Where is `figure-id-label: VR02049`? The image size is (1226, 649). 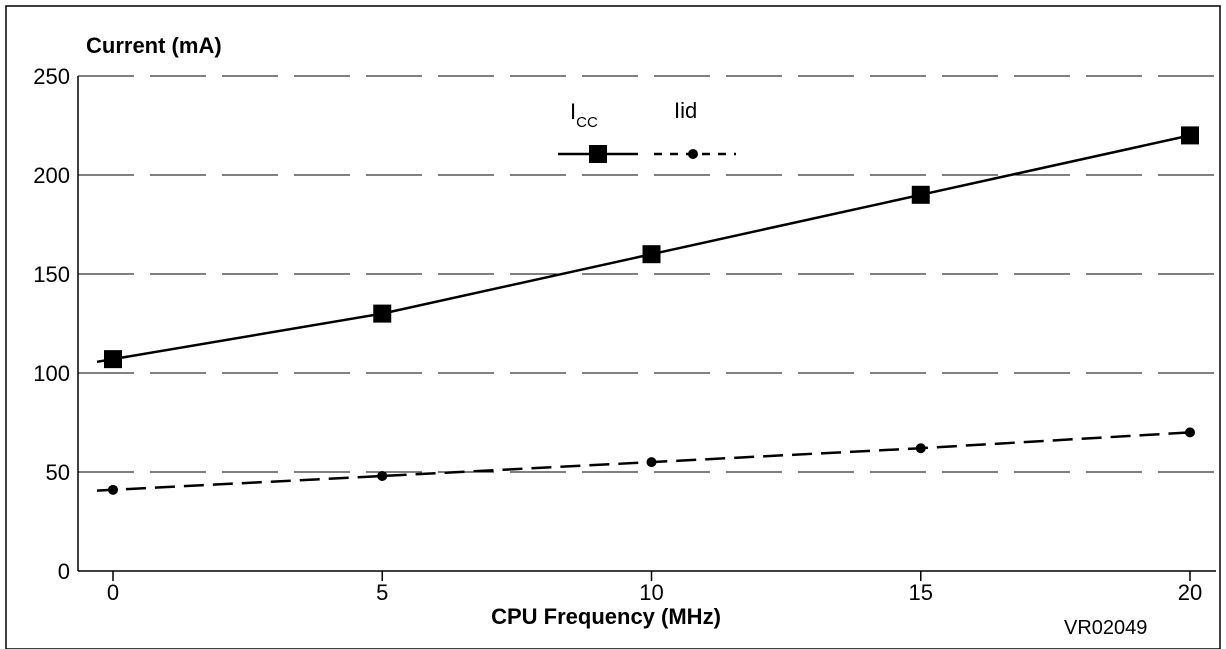 figure-id-label: VR02049 is located at coordinates (1105, 628).